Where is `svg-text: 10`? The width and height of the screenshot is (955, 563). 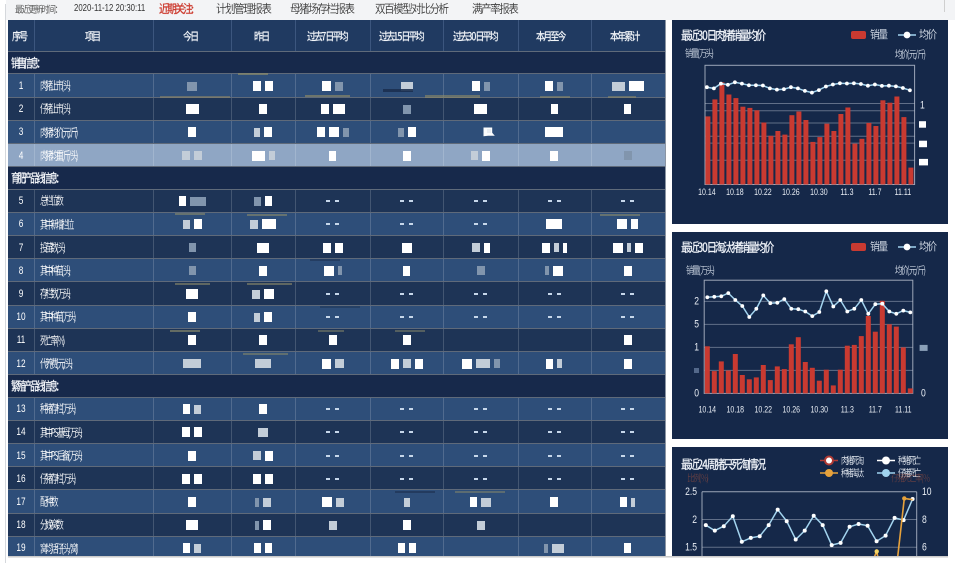 svg-text: 10 is located at coordinates (927, 492).